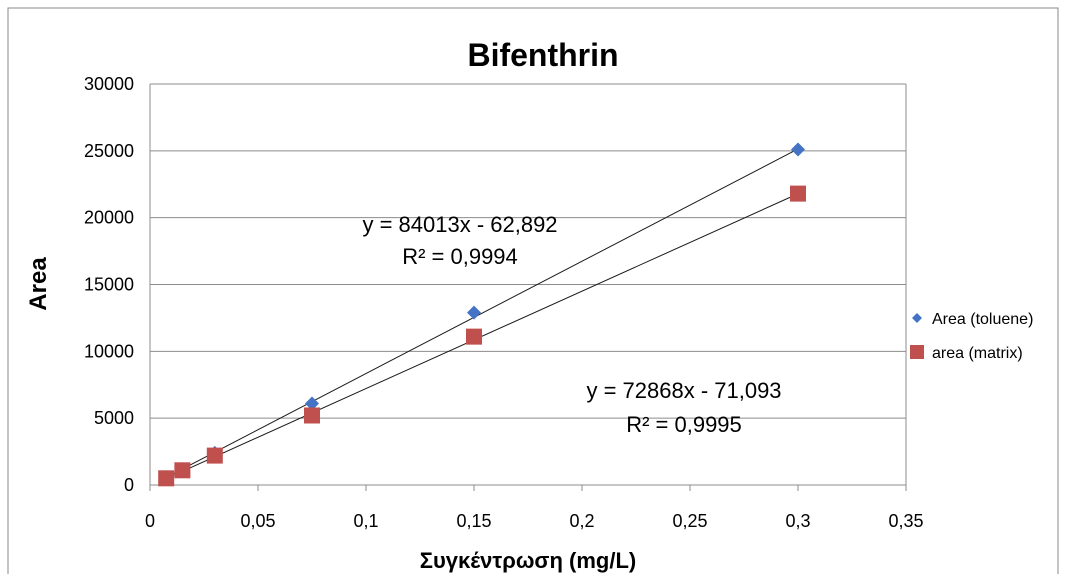 This screenshot has height=579, width=1066. What do you see at coordinates (971, 336) in the screenshot?
I see `legend: Area (toluene) area (matrix)` at bounding box center [971, 336].